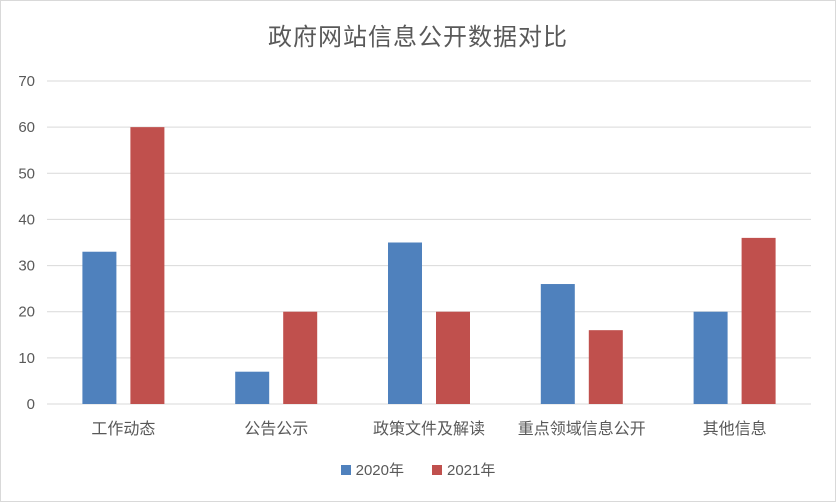 This screenshot has width=836, height=502. What do you see at coordinates (345, 469) in the screenshot?
I see `legend-swatch-2020` at bounding box center [345, 469].